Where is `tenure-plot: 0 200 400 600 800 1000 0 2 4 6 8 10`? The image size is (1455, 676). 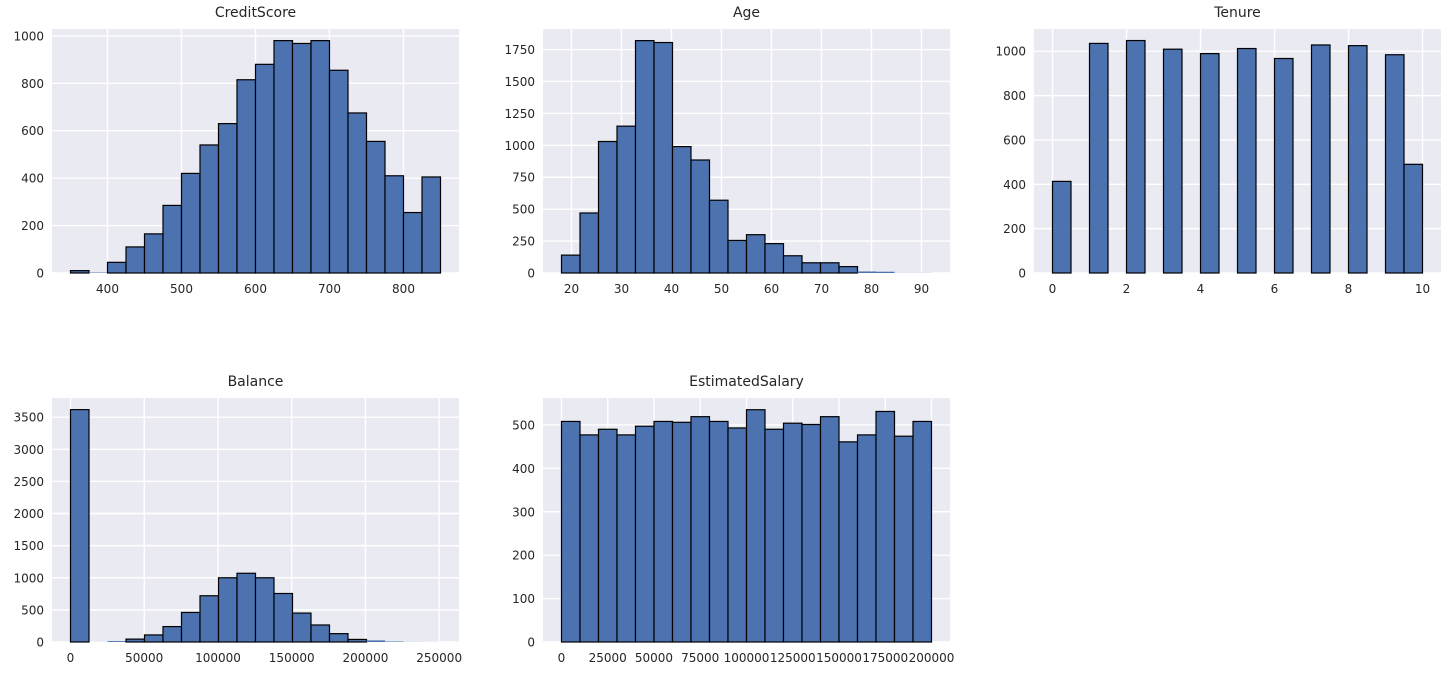
tenure-plot: 0 200 400 600 800 1000 0 2 4 6 8 10 is located at coordinates (1218, 162).